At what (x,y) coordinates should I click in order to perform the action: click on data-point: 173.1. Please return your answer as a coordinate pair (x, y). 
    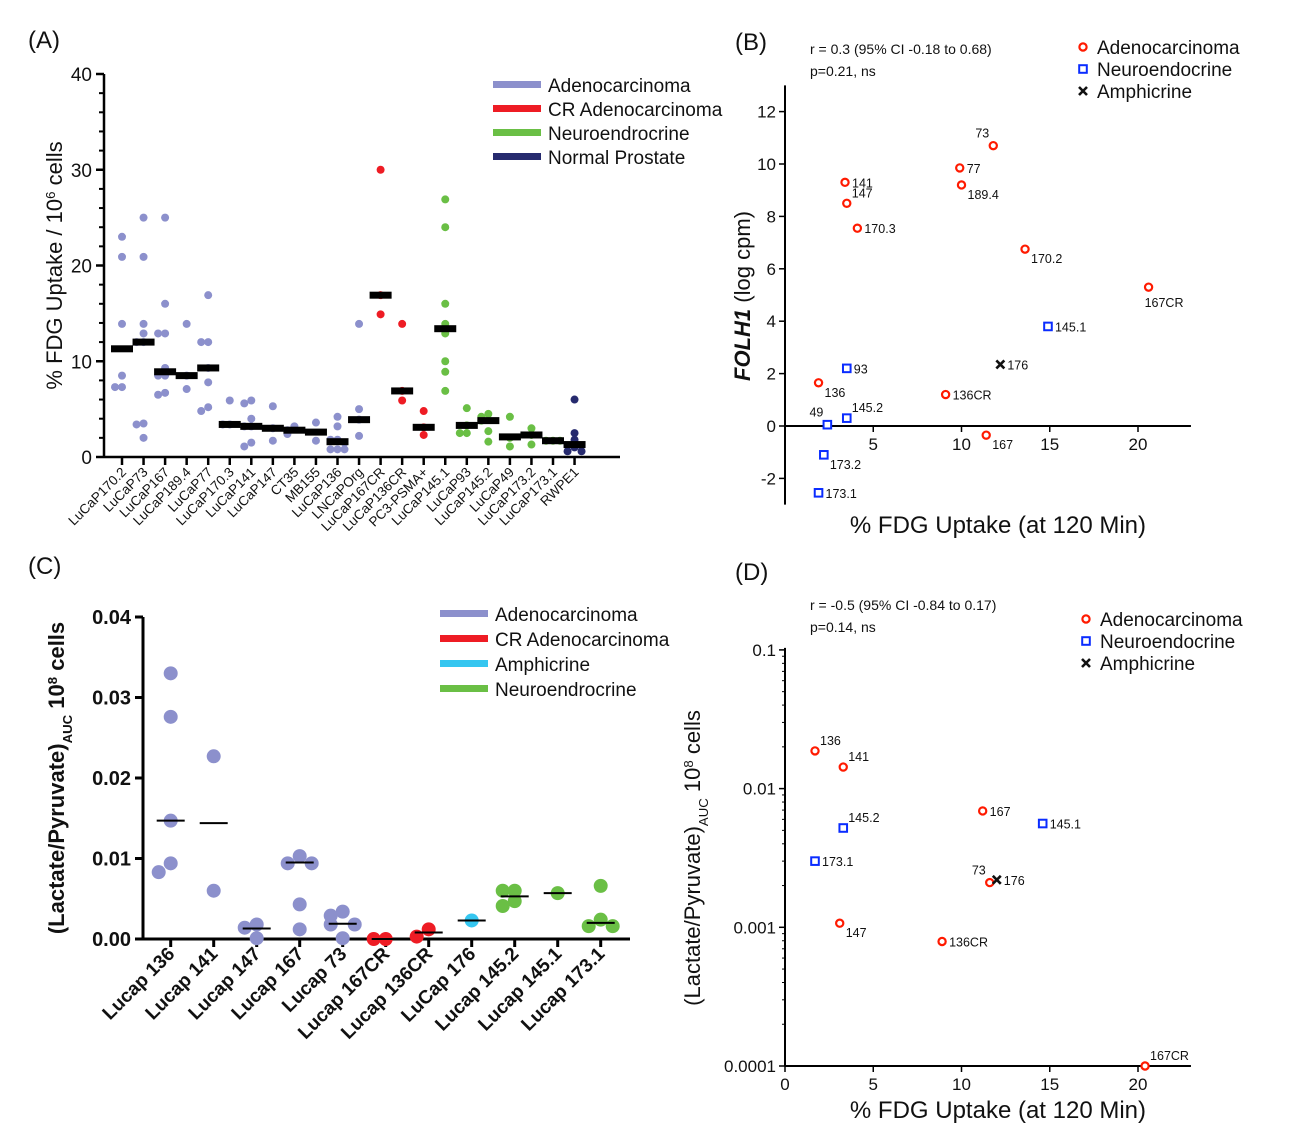
    Looking at the image, I should click on (831, 862).